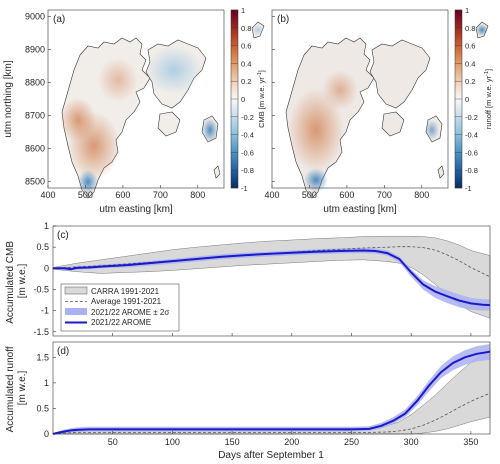 This screenshot has width=500, height=464. I want to click on panel-label-c: (c), so click(63, 235).